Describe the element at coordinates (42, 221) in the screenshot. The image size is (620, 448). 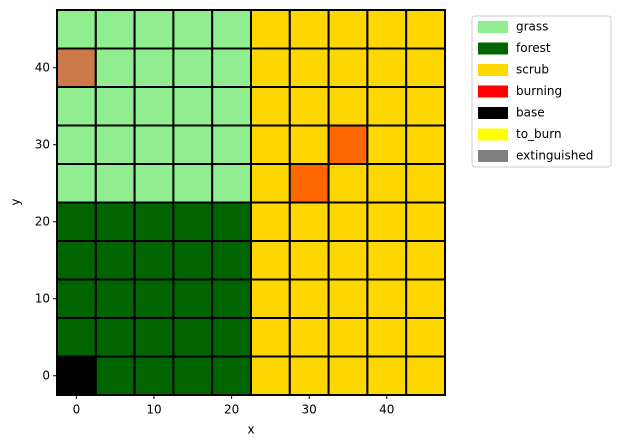
I see `y-tick-label: 20` at that location.